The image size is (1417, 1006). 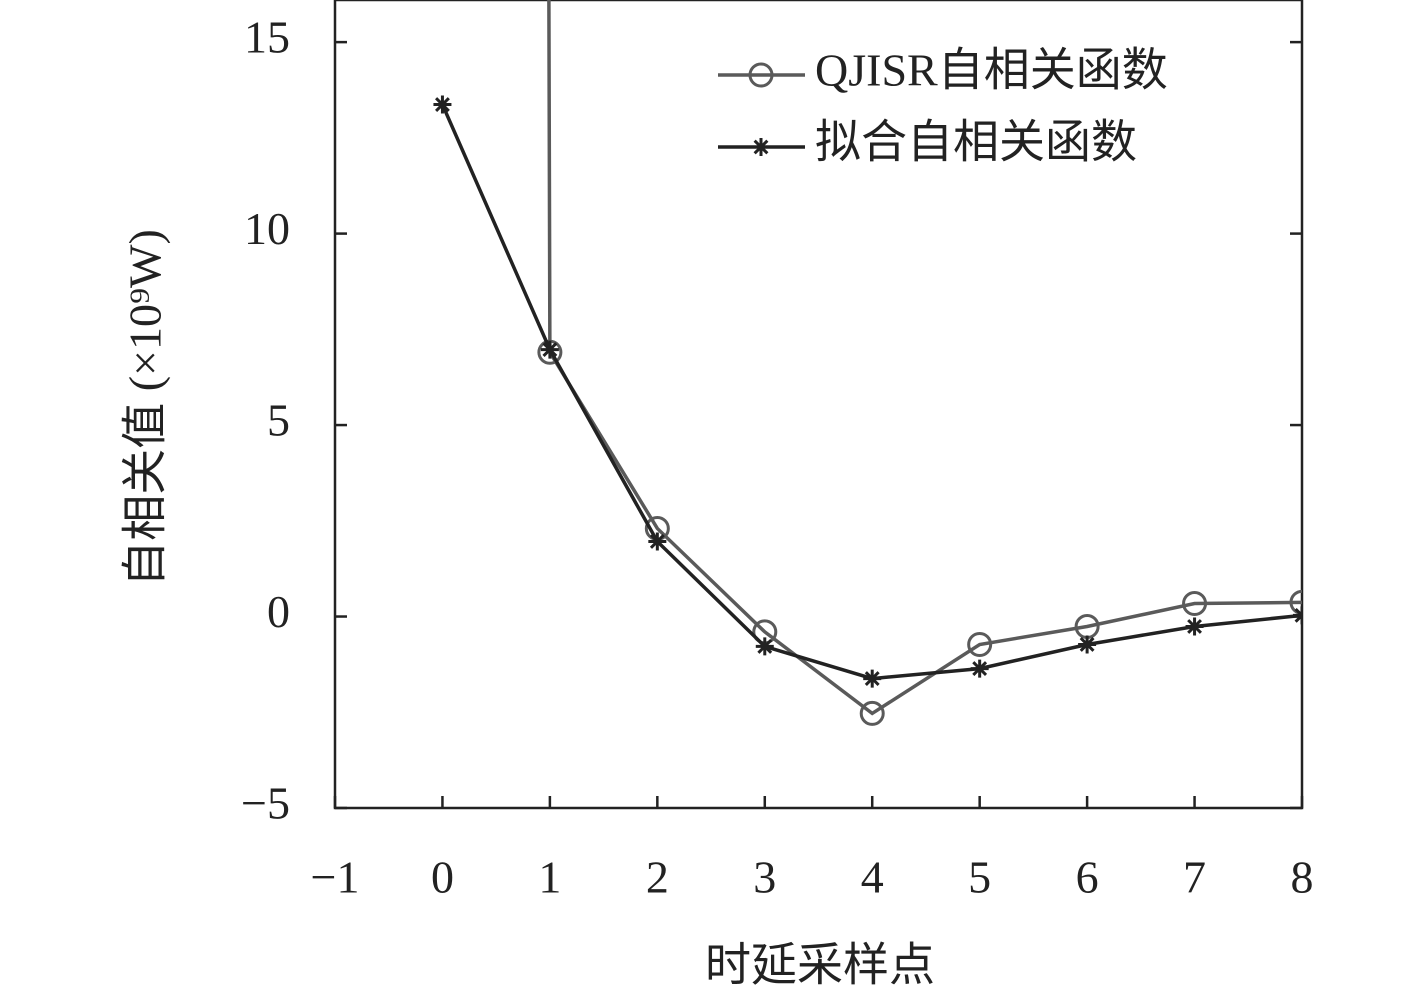 What do you see at coordinates (657, 877) in the screenshot?
I see `x-tick-label: 2` at bounding box center [657, 877].